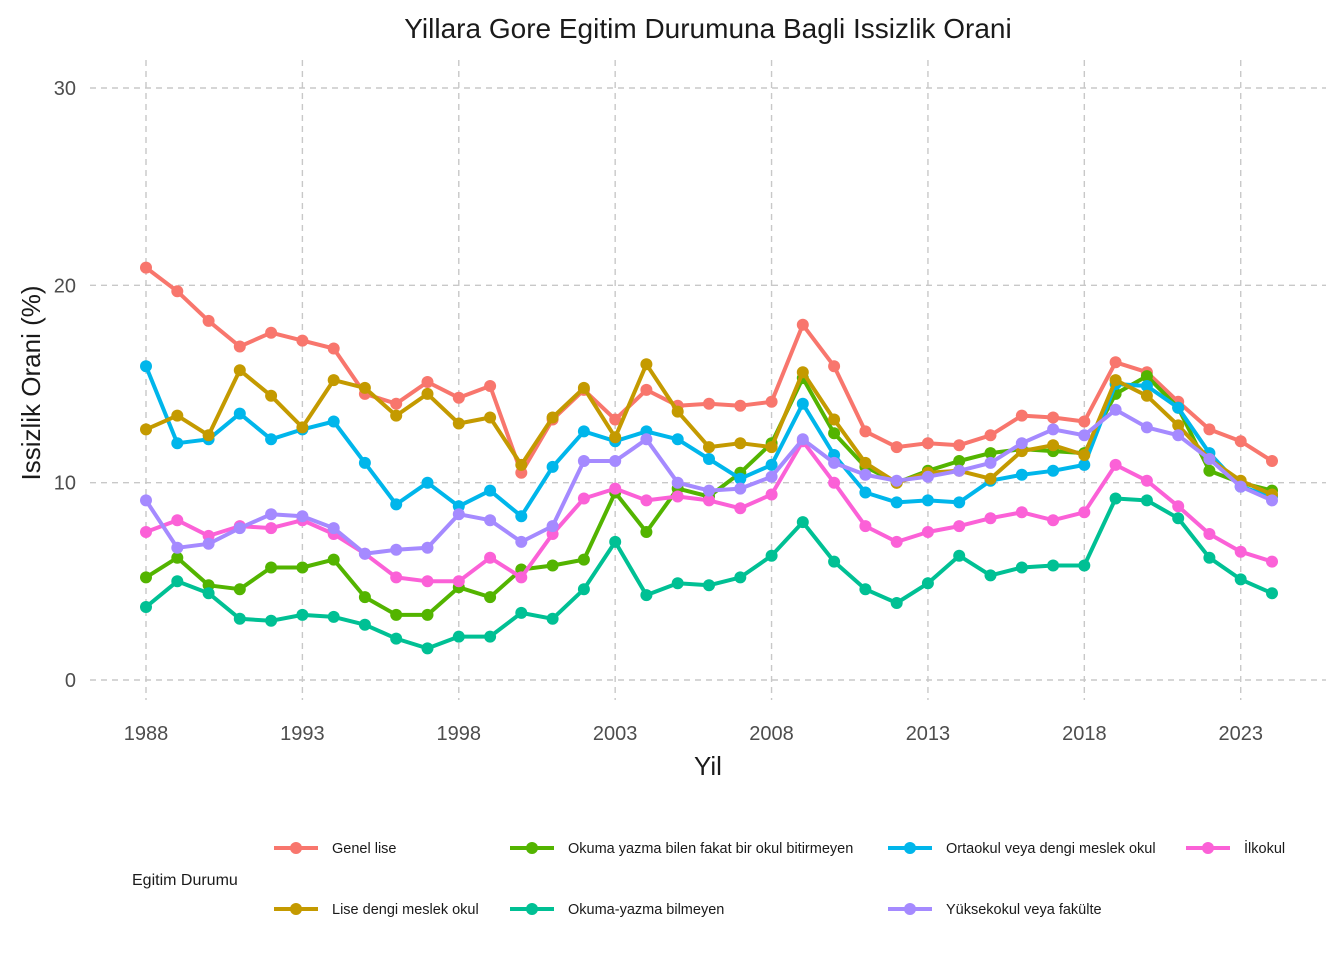  Describe the element at coordinates (405, 910) in the screenshot. I see `legend-label: Lise dengi meslek okul` at that location.